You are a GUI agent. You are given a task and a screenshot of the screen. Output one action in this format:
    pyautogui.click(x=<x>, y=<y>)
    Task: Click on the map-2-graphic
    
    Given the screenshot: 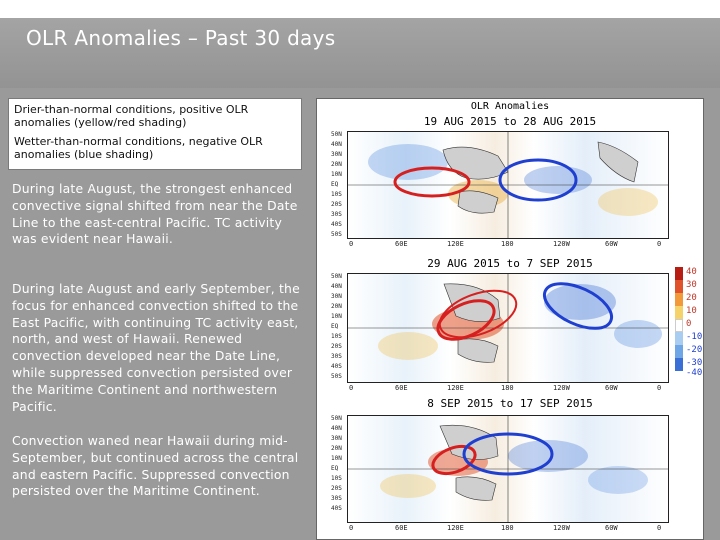 What is the action you would take?
    pyautogui.click(x=508, y=328)
    